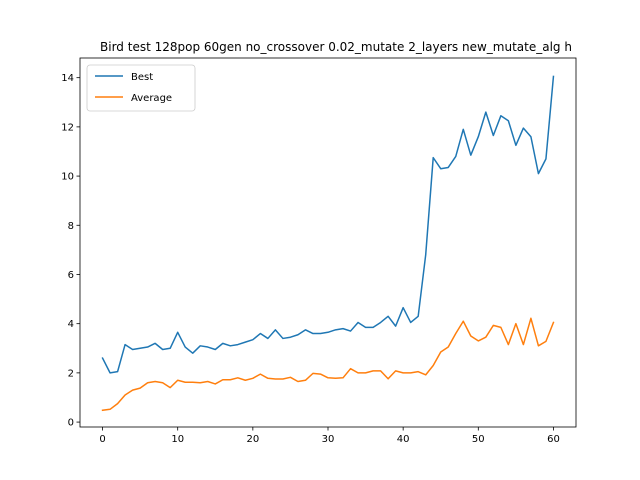 This screenshot has height=480, width=640. I want to click on x-tick-label-10: 10, so click(177, 439).